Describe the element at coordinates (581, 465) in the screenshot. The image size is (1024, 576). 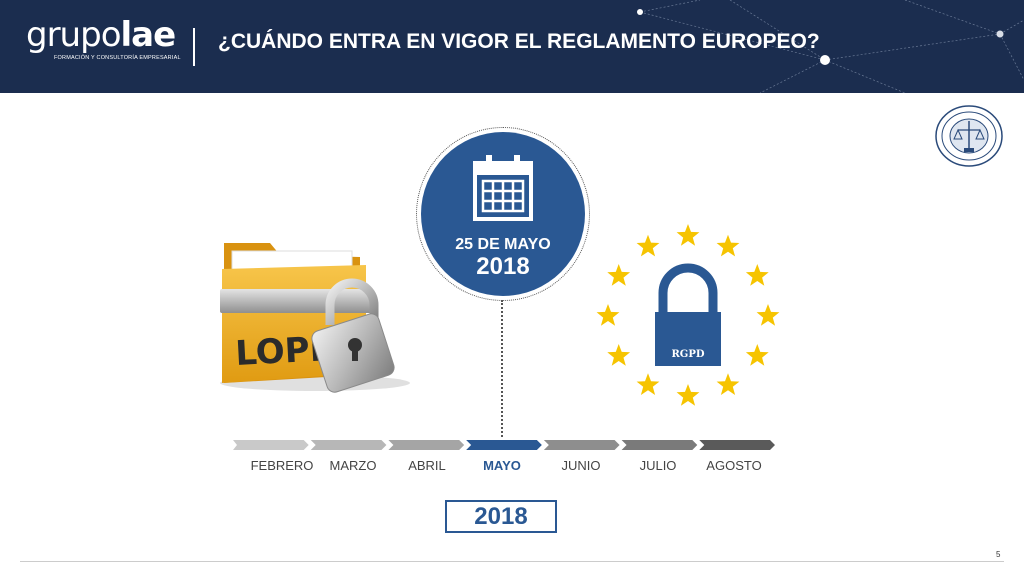
I see `month-junio: JUNIO` at that location.